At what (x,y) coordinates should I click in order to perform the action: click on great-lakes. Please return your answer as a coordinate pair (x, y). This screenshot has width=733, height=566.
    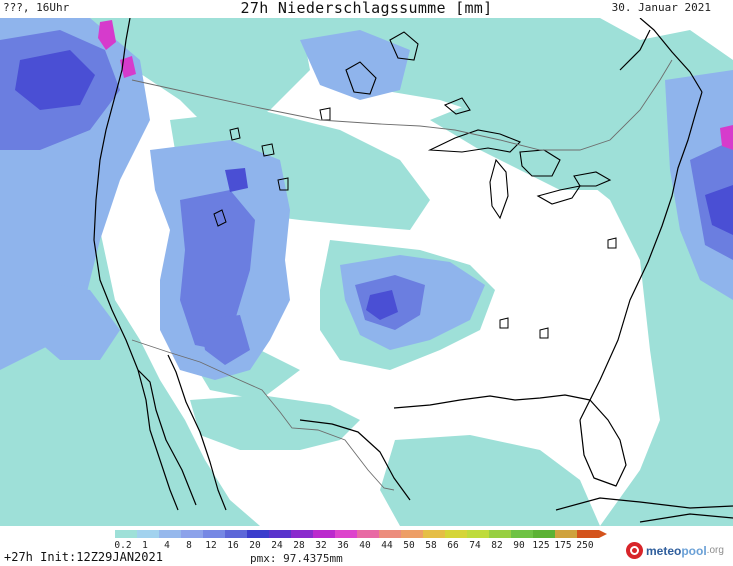
    Looking at the image, I should click on (478, 125).